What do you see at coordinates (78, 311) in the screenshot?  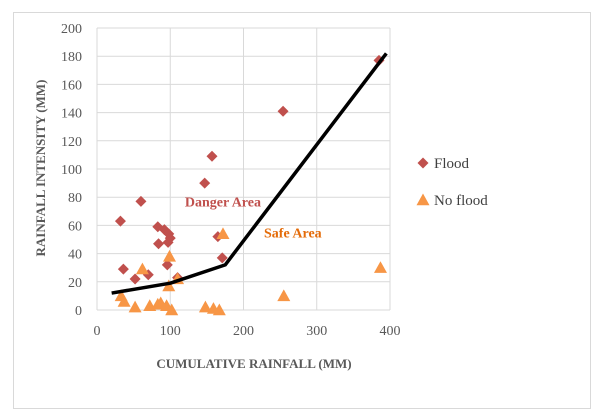 I see `y-tick-label: 0` at bounding box center [78, 311].